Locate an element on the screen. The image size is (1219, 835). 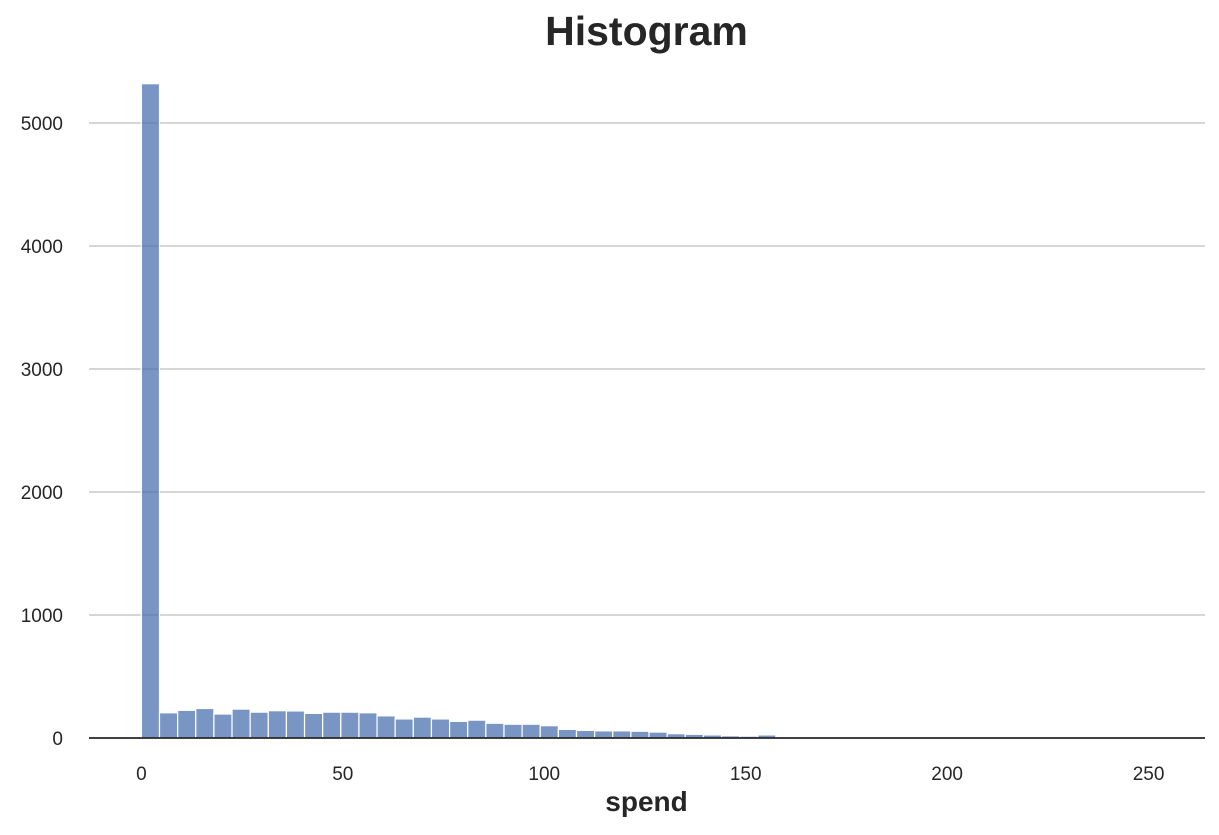
x-tick-label: 0 is located at coordinates (141, 774).